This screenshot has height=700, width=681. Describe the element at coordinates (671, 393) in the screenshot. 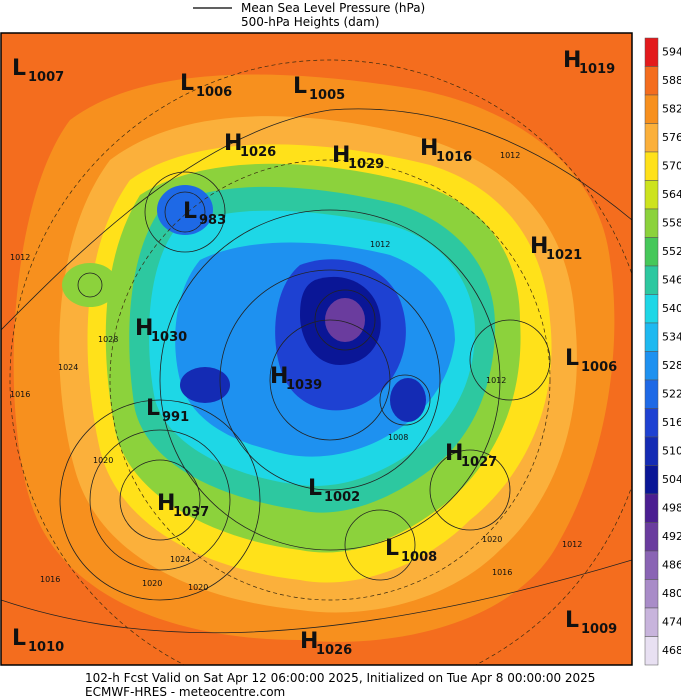

I see `colorbar-label: 522` at that location.